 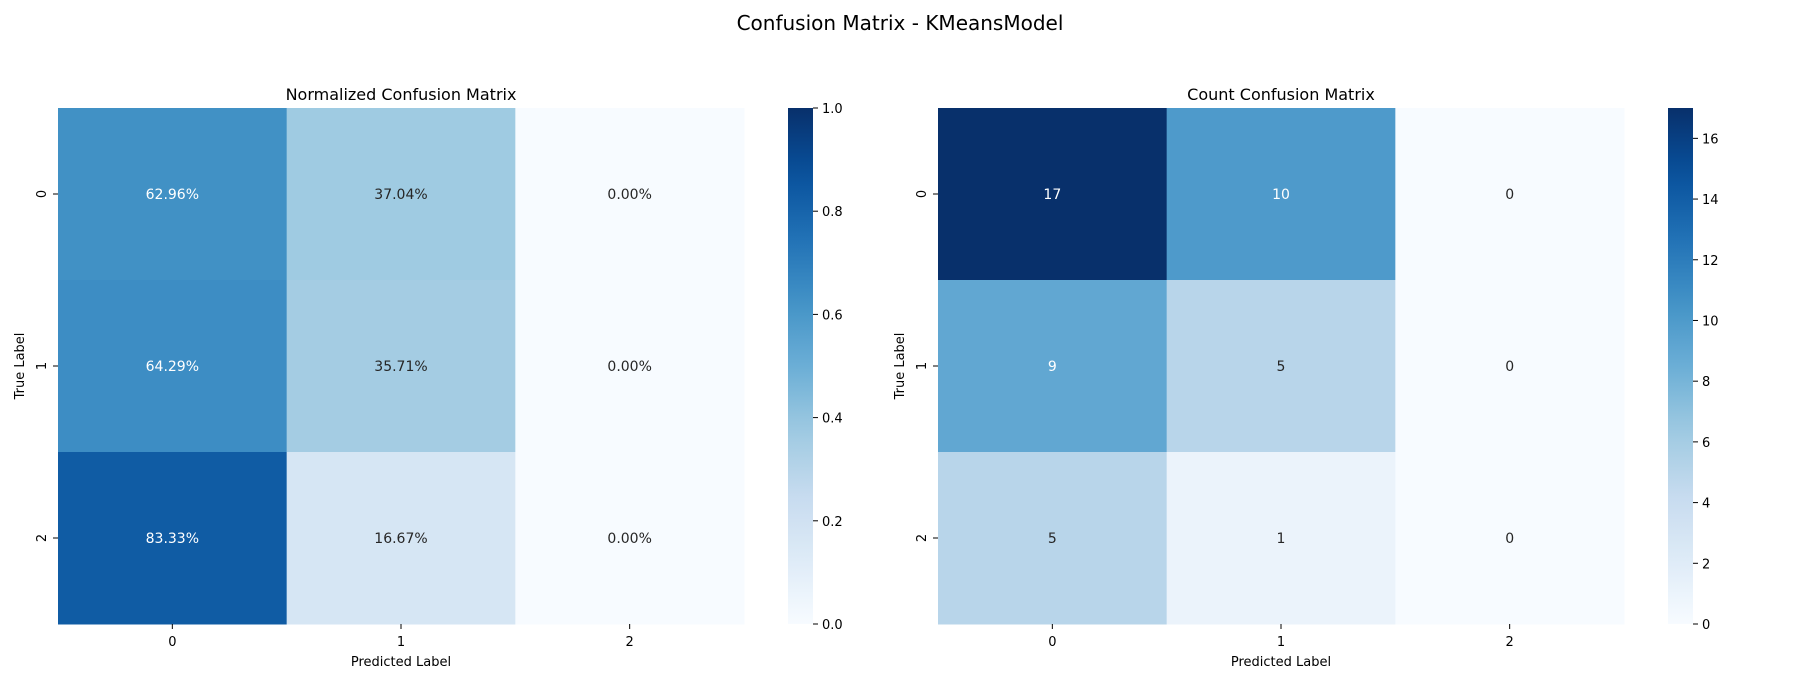 I want to click on cell-label: 17, so click(x=1052, y=195).